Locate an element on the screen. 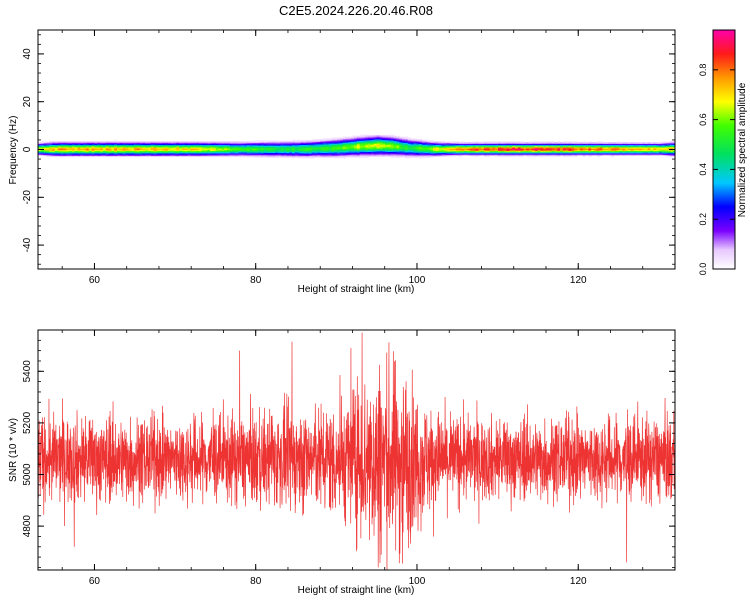  spectrogram-heatmap is located at coordinates (356, 146).